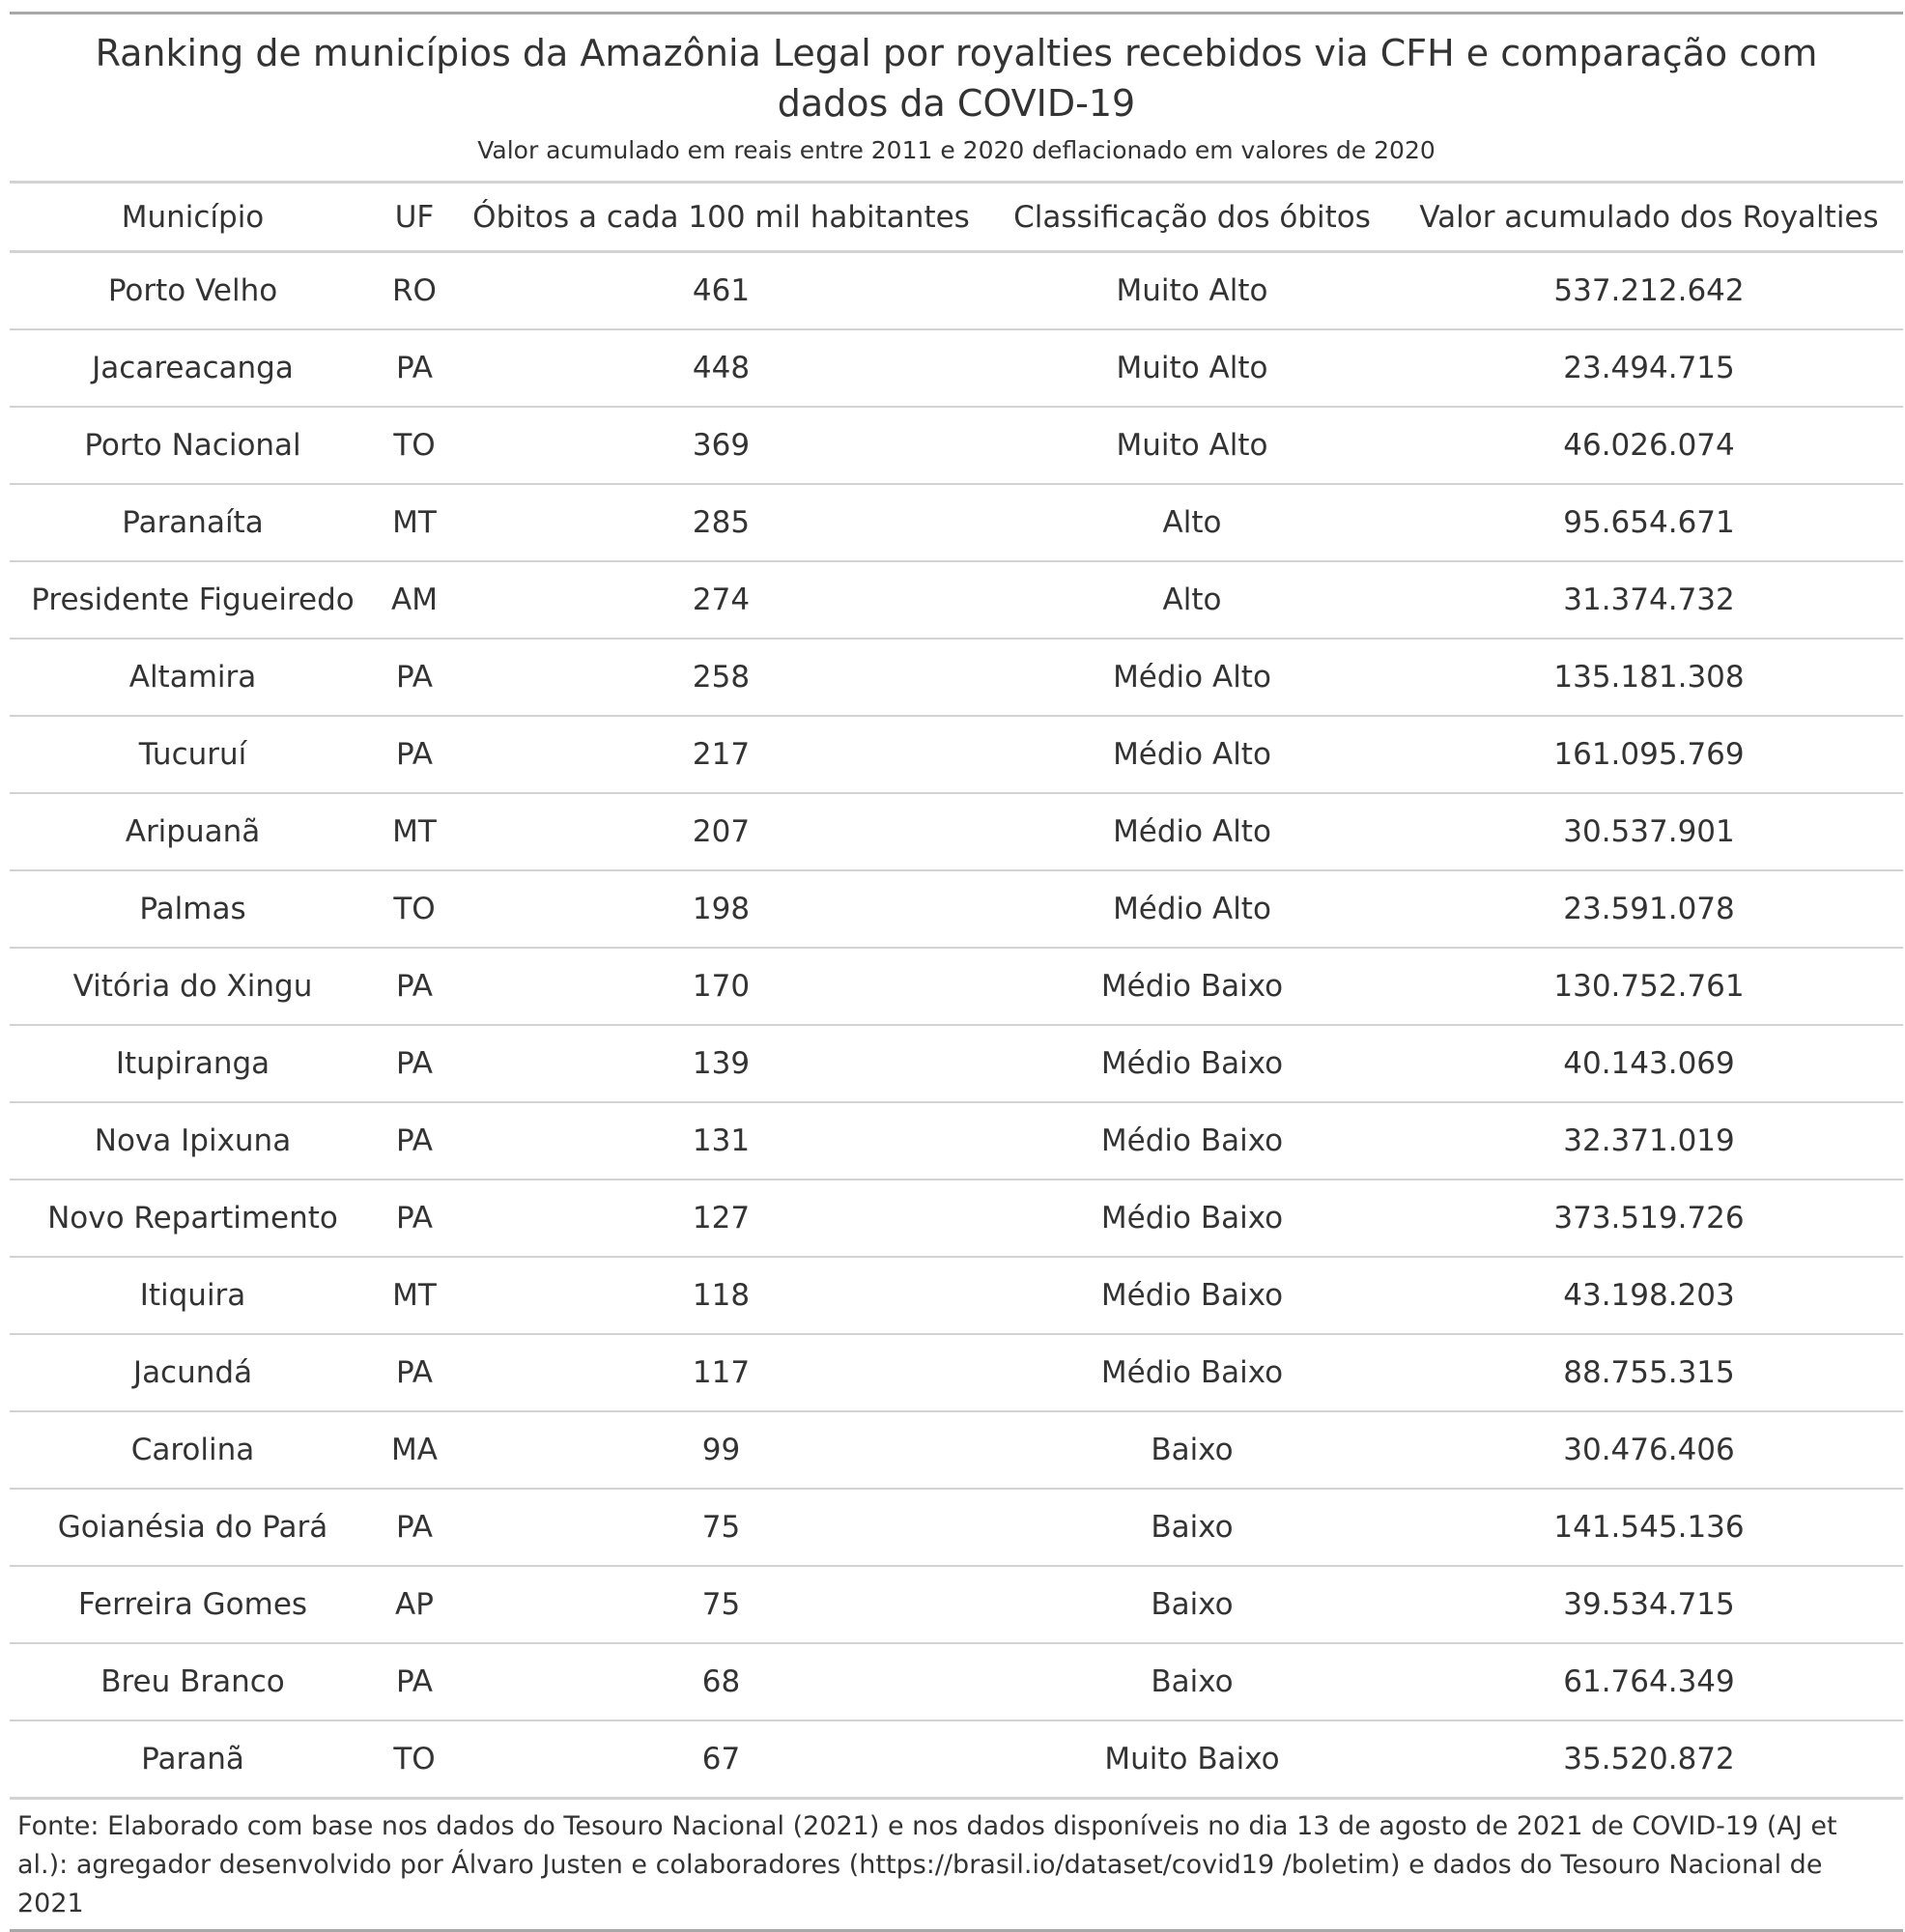  Describe the element at coordinates (414, 1450) in the screenshot. I see `cell-uf: MA` at that location.